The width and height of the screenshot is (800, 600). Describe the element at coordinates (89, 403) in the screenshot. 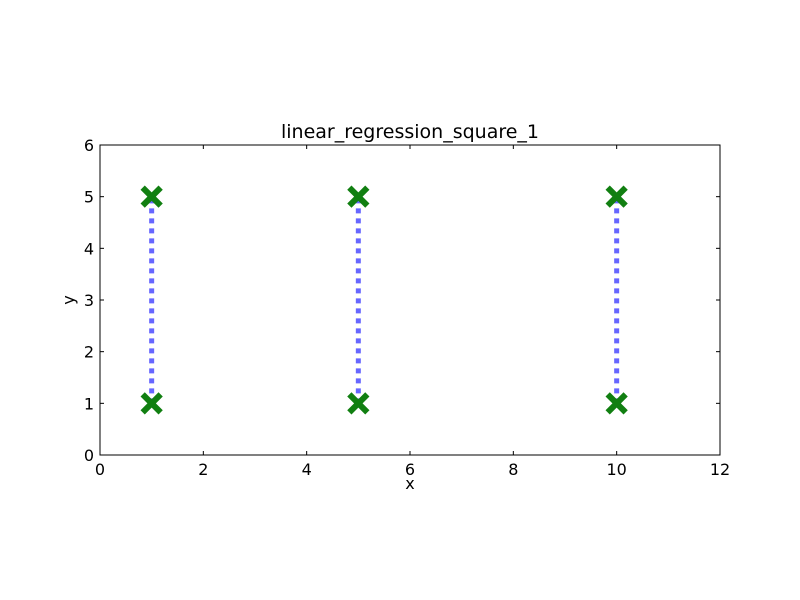

I see `y-tick-label: 1` at that location.